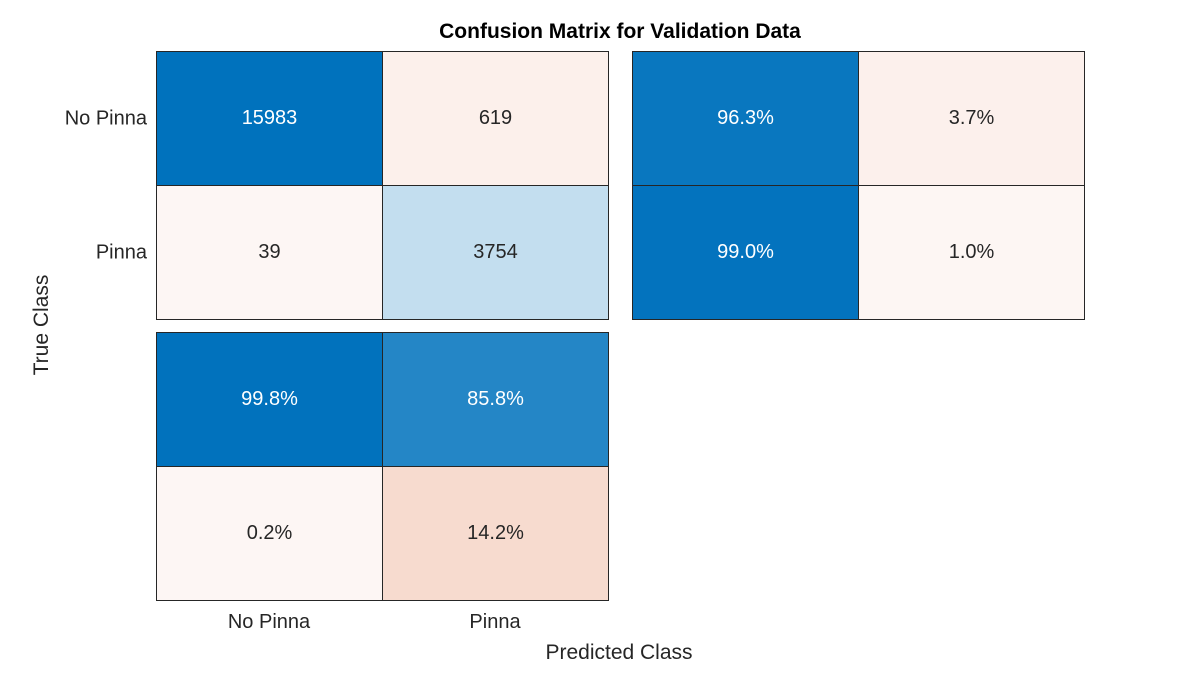  What do you see at coordinates (620, 31) in the screenshot?
I see `chart-title: Confusion Matrix for Validation Data` at bounding box center [620, 31].